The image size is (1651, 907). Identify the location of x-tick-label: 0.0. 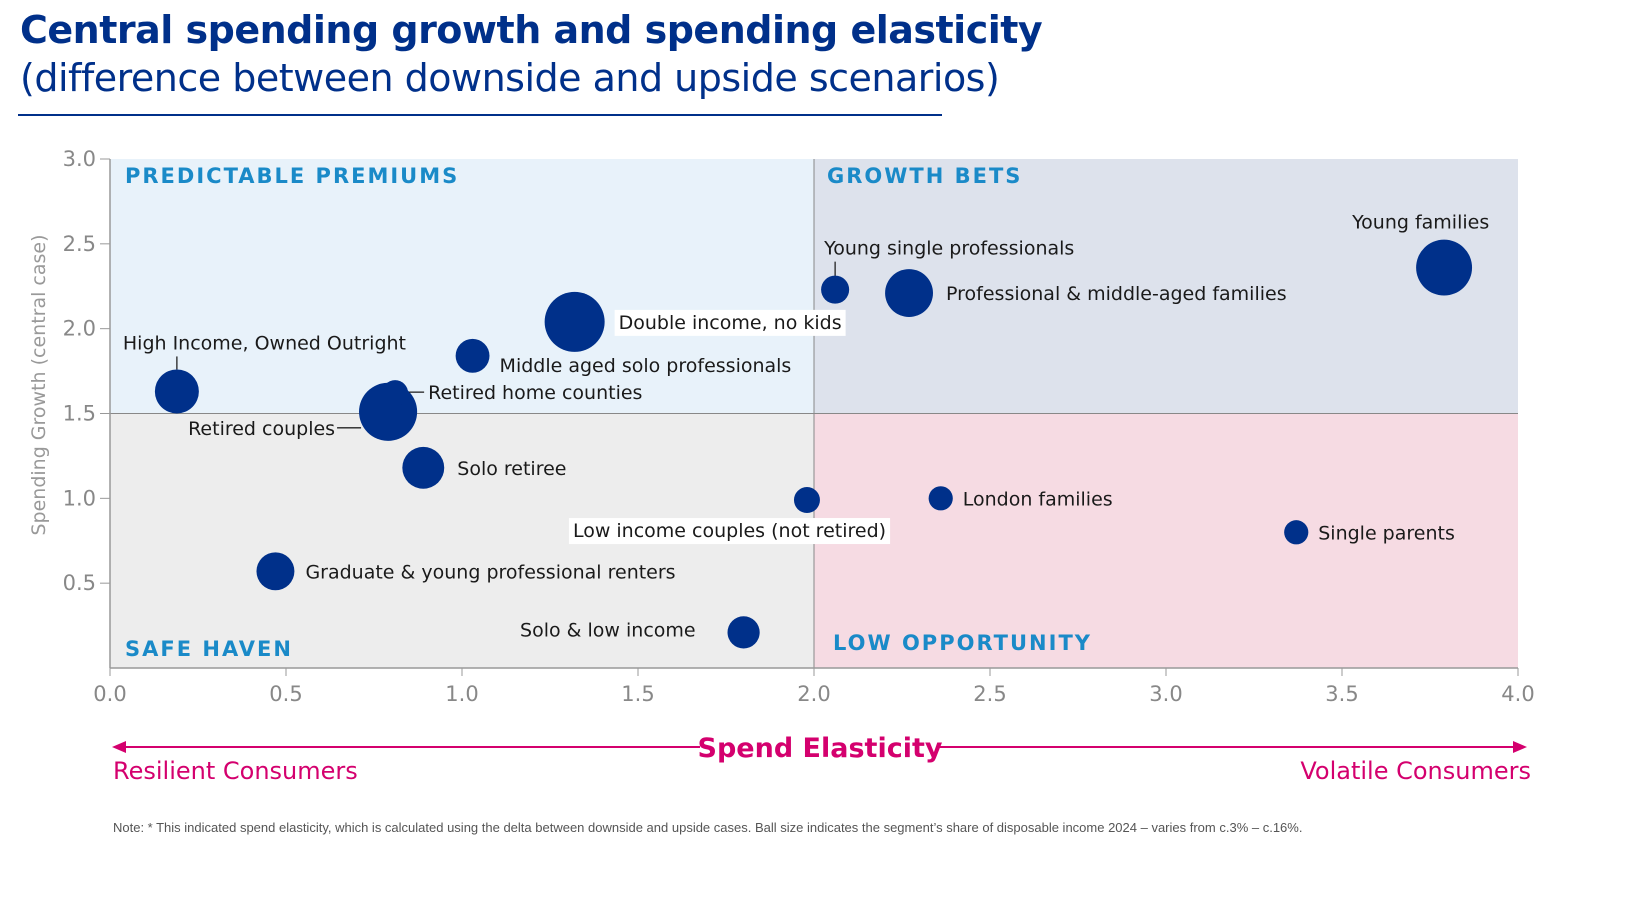
(109, 694).